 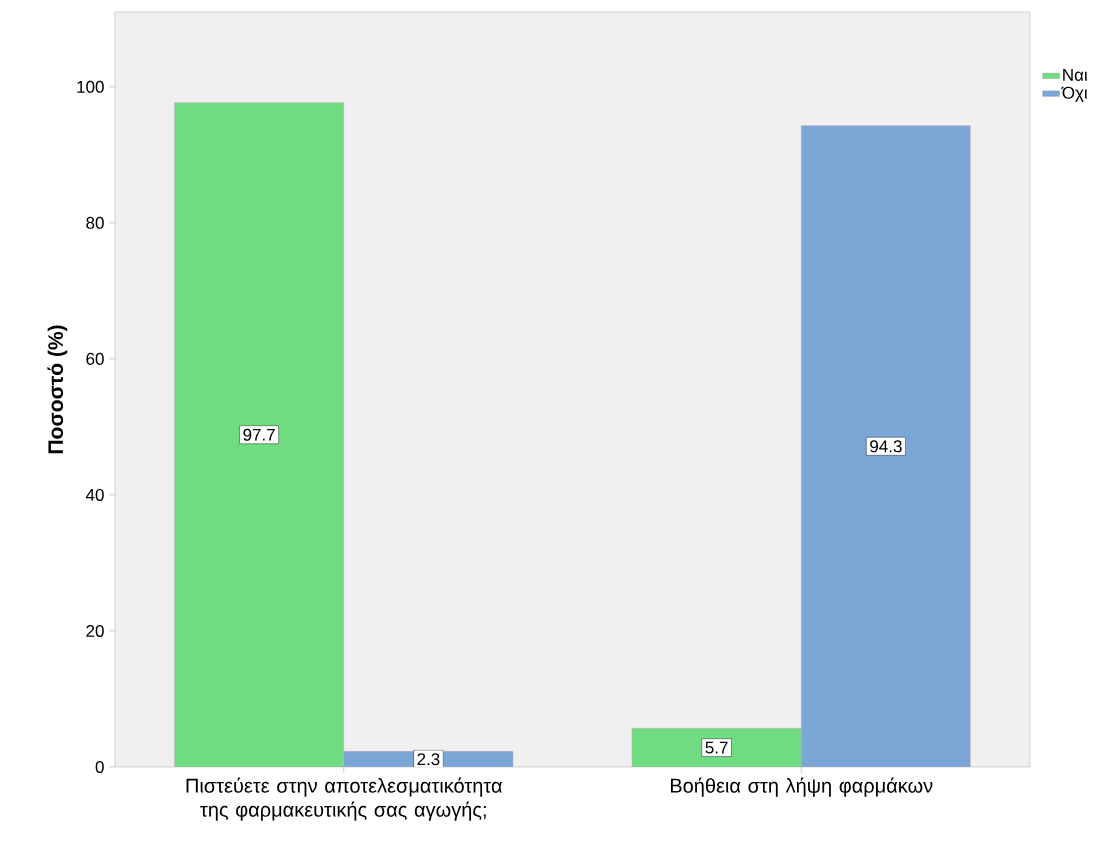 I want to click on legend-label: Όχι, so click(x=1074, y=94).